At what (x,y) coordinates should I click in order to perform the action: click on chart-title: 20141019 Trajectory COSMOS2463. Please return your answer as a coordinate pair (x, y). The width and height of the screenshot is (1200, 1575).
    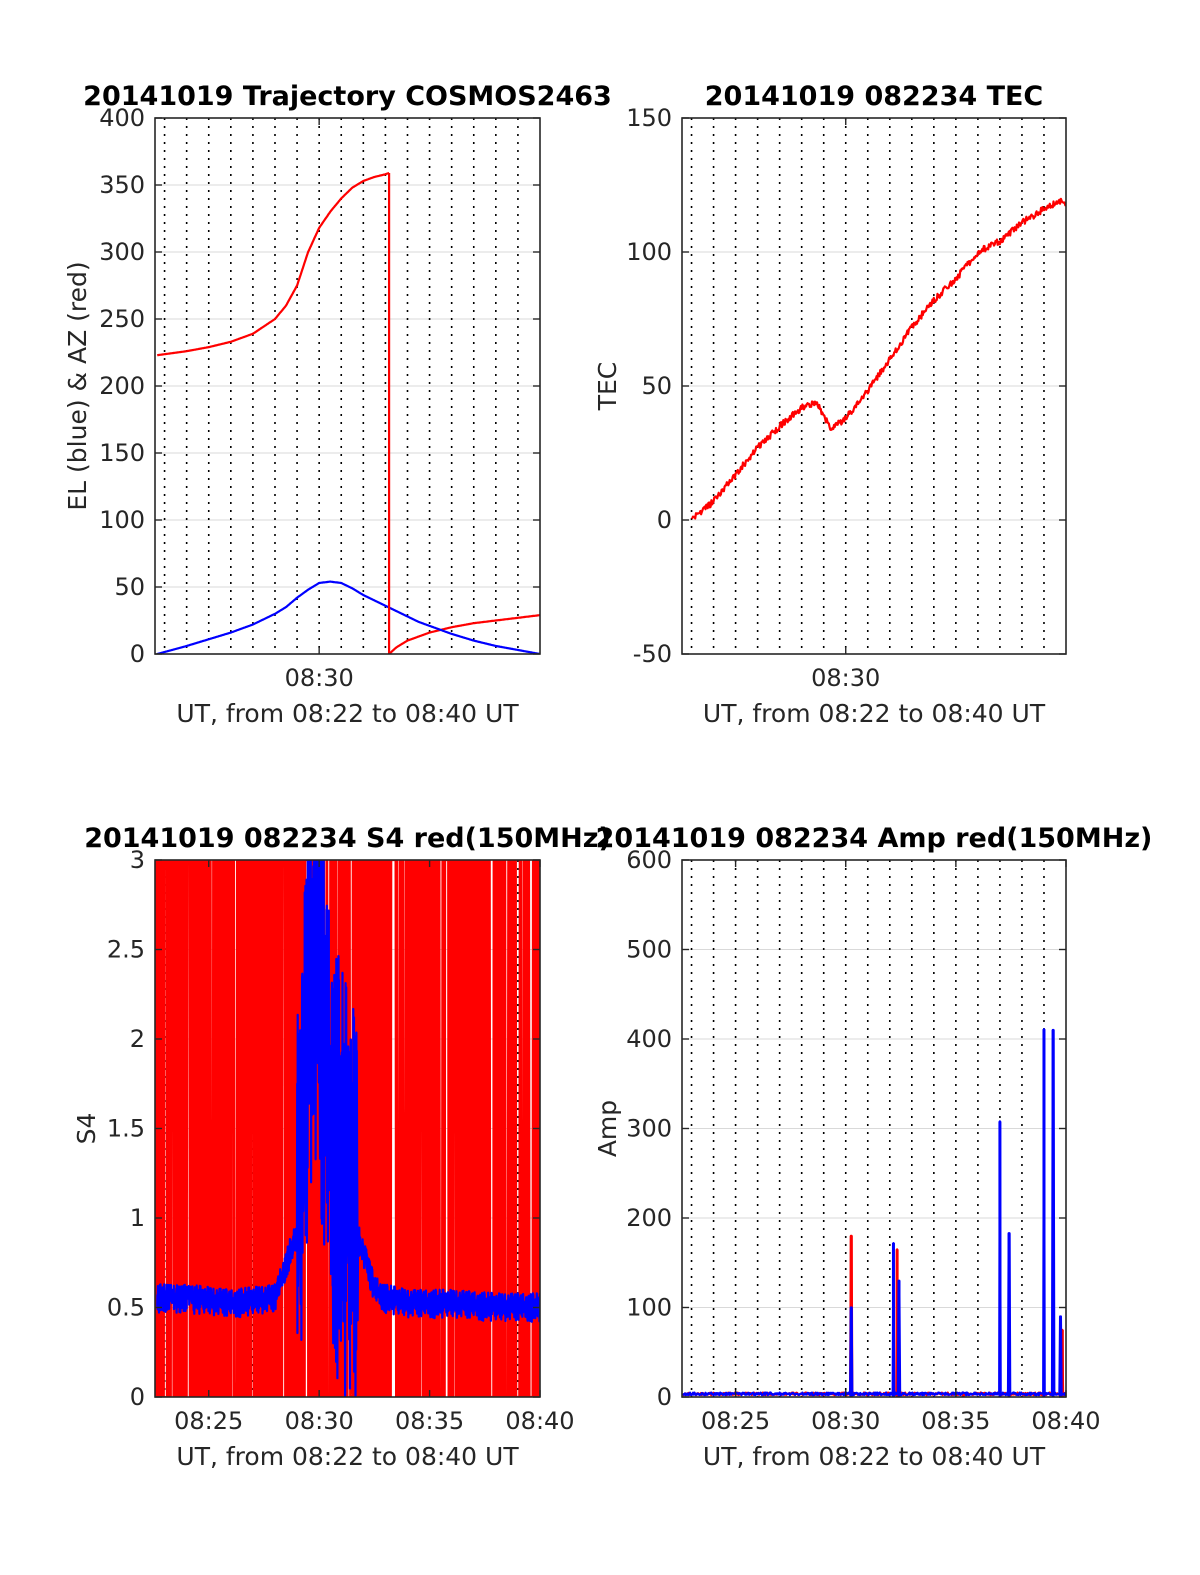
    Looking at the image, I should click on (347, 96).